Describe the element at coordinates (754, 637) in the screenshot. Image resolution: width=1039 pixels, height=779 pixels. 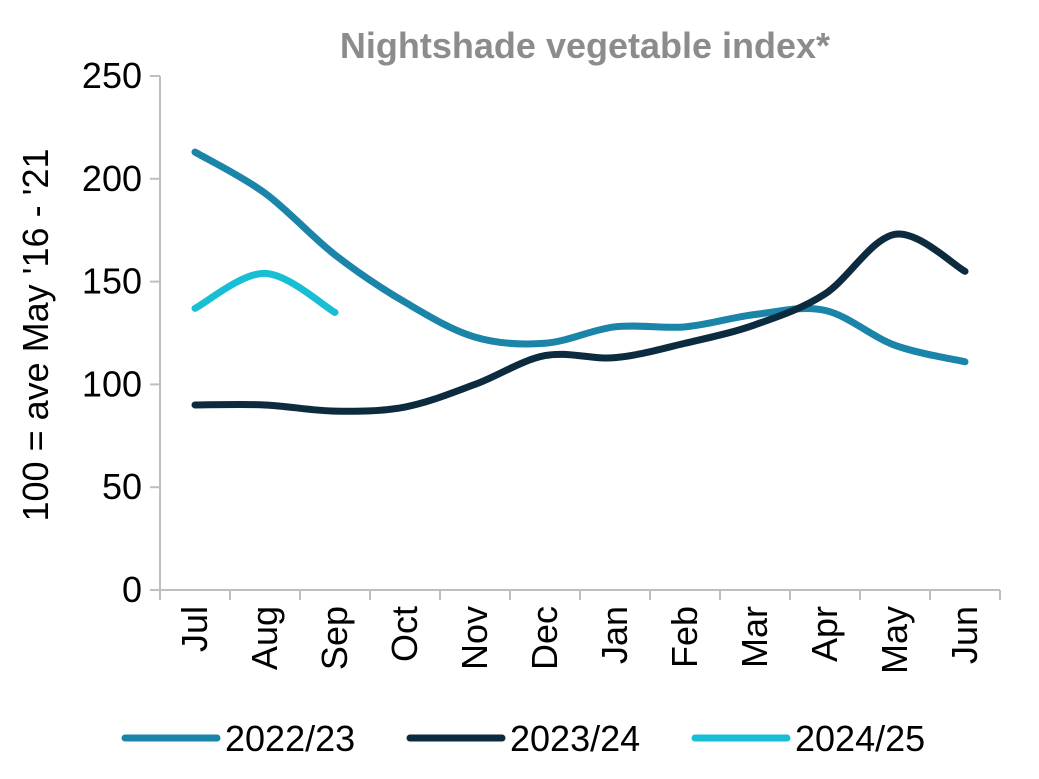
I see `x-tick-label: Mar` at that location.